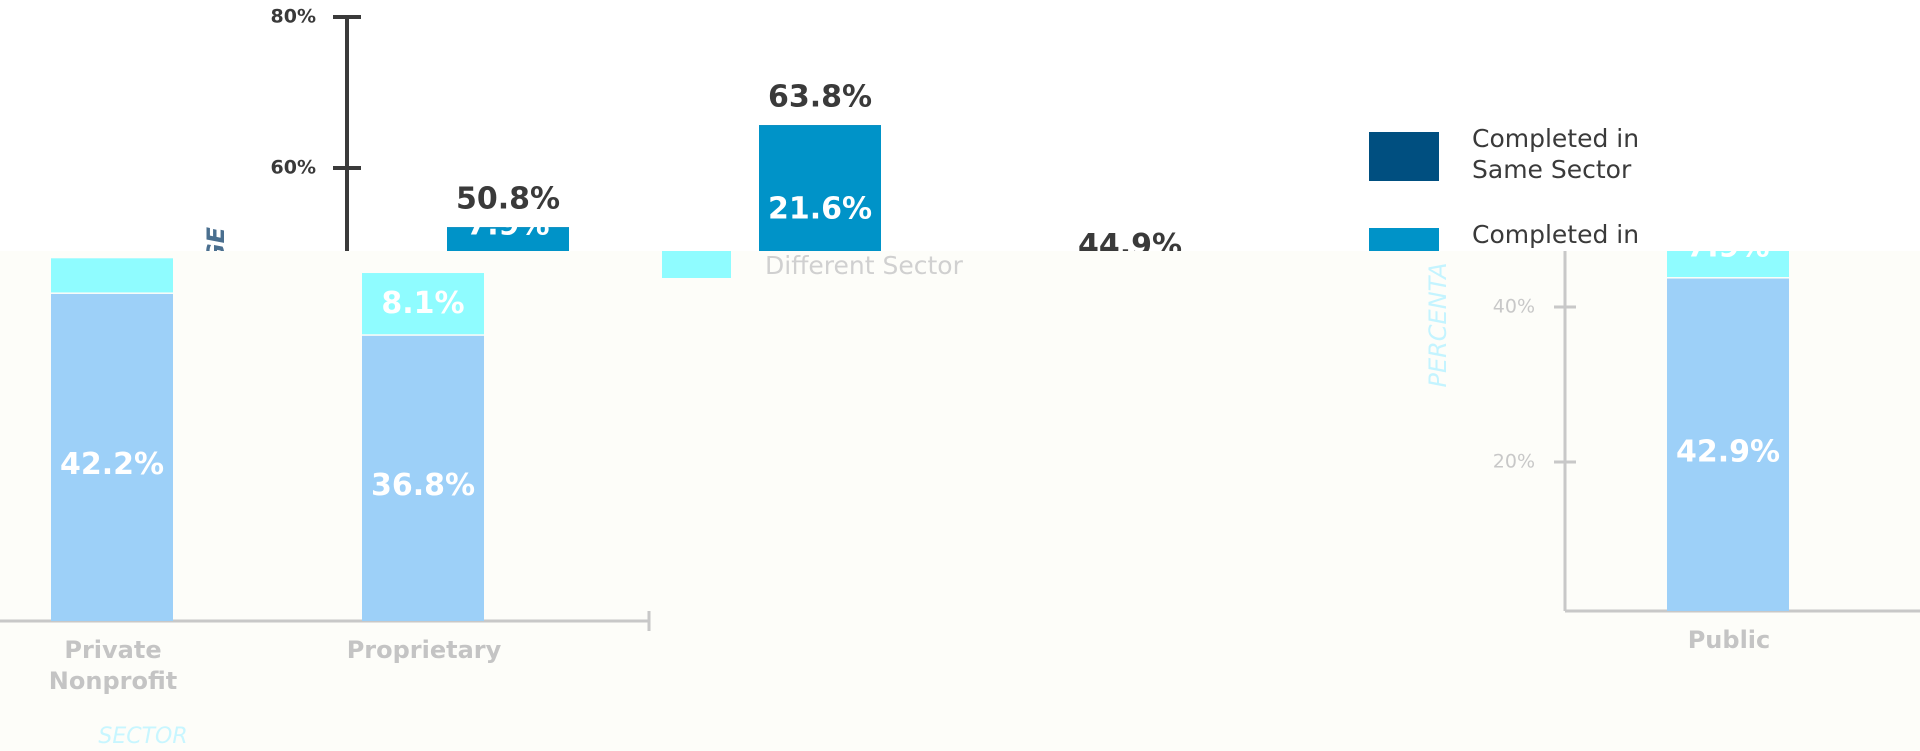 Image resolution: width=1920 pixels, height=751 pixels. What do you see at coordinates (1727, 246) in the screenshot?
I see `different-label: 7.9%` at bounding box center [1727, 246].